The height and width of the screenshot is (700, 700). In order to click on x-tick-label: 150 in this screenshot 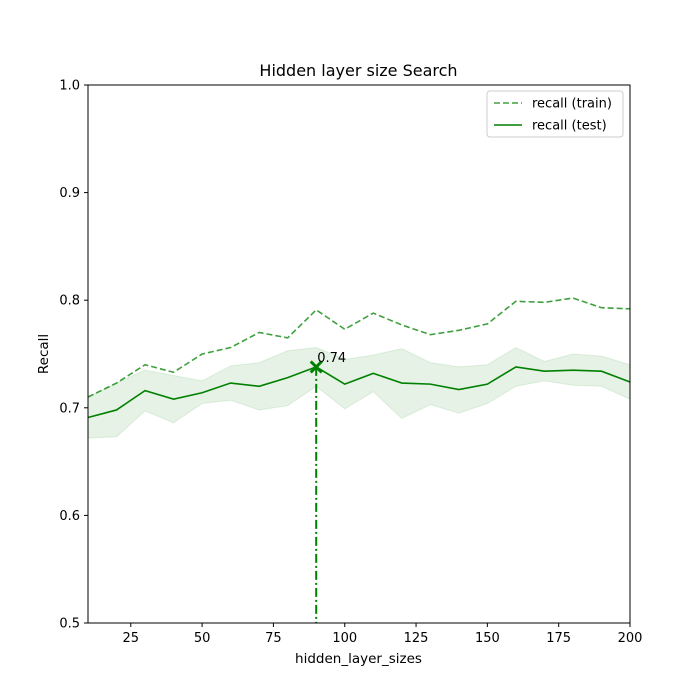, I will do `click(487, 638)`.